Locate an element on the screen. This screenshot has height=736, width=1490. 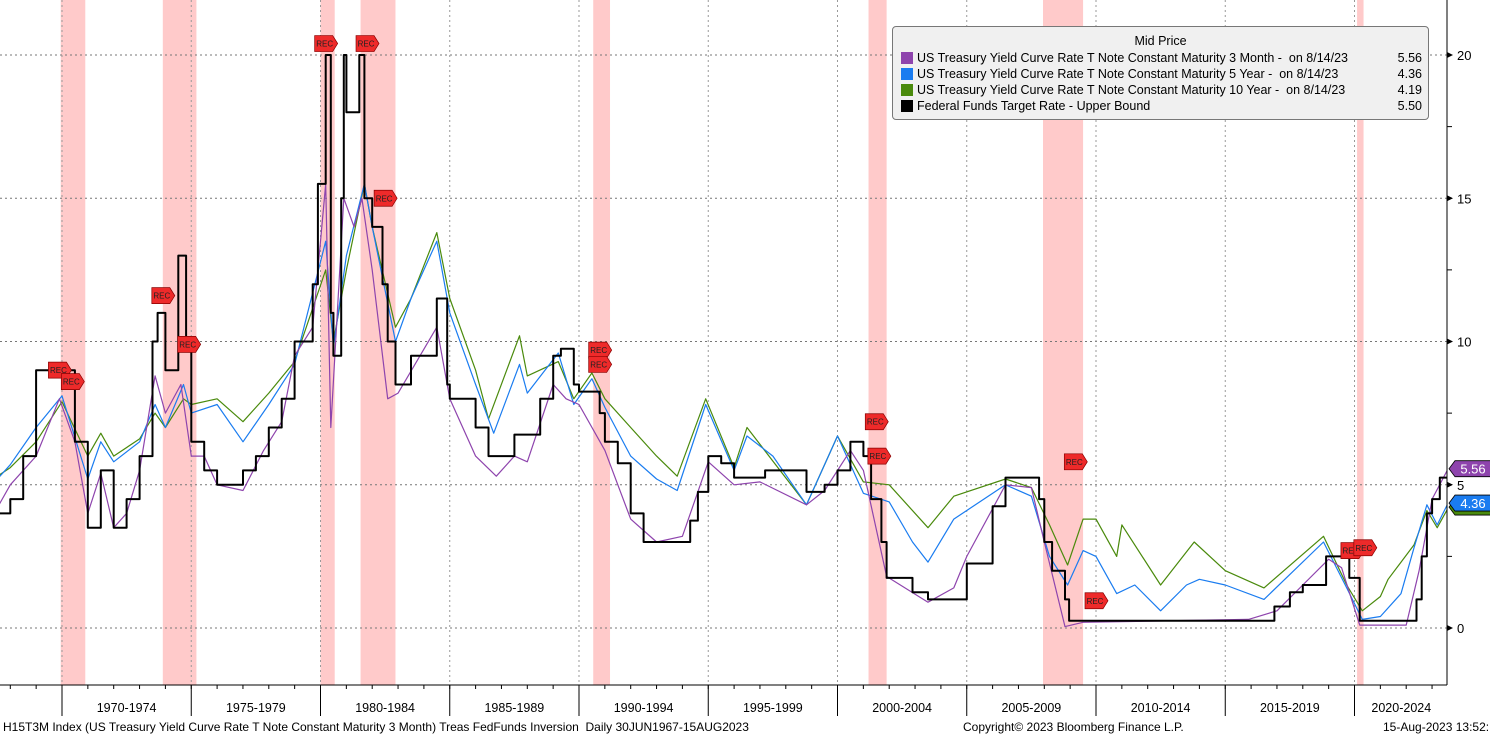
y-tick-label: 20 is located at coordinates (1464, 55).